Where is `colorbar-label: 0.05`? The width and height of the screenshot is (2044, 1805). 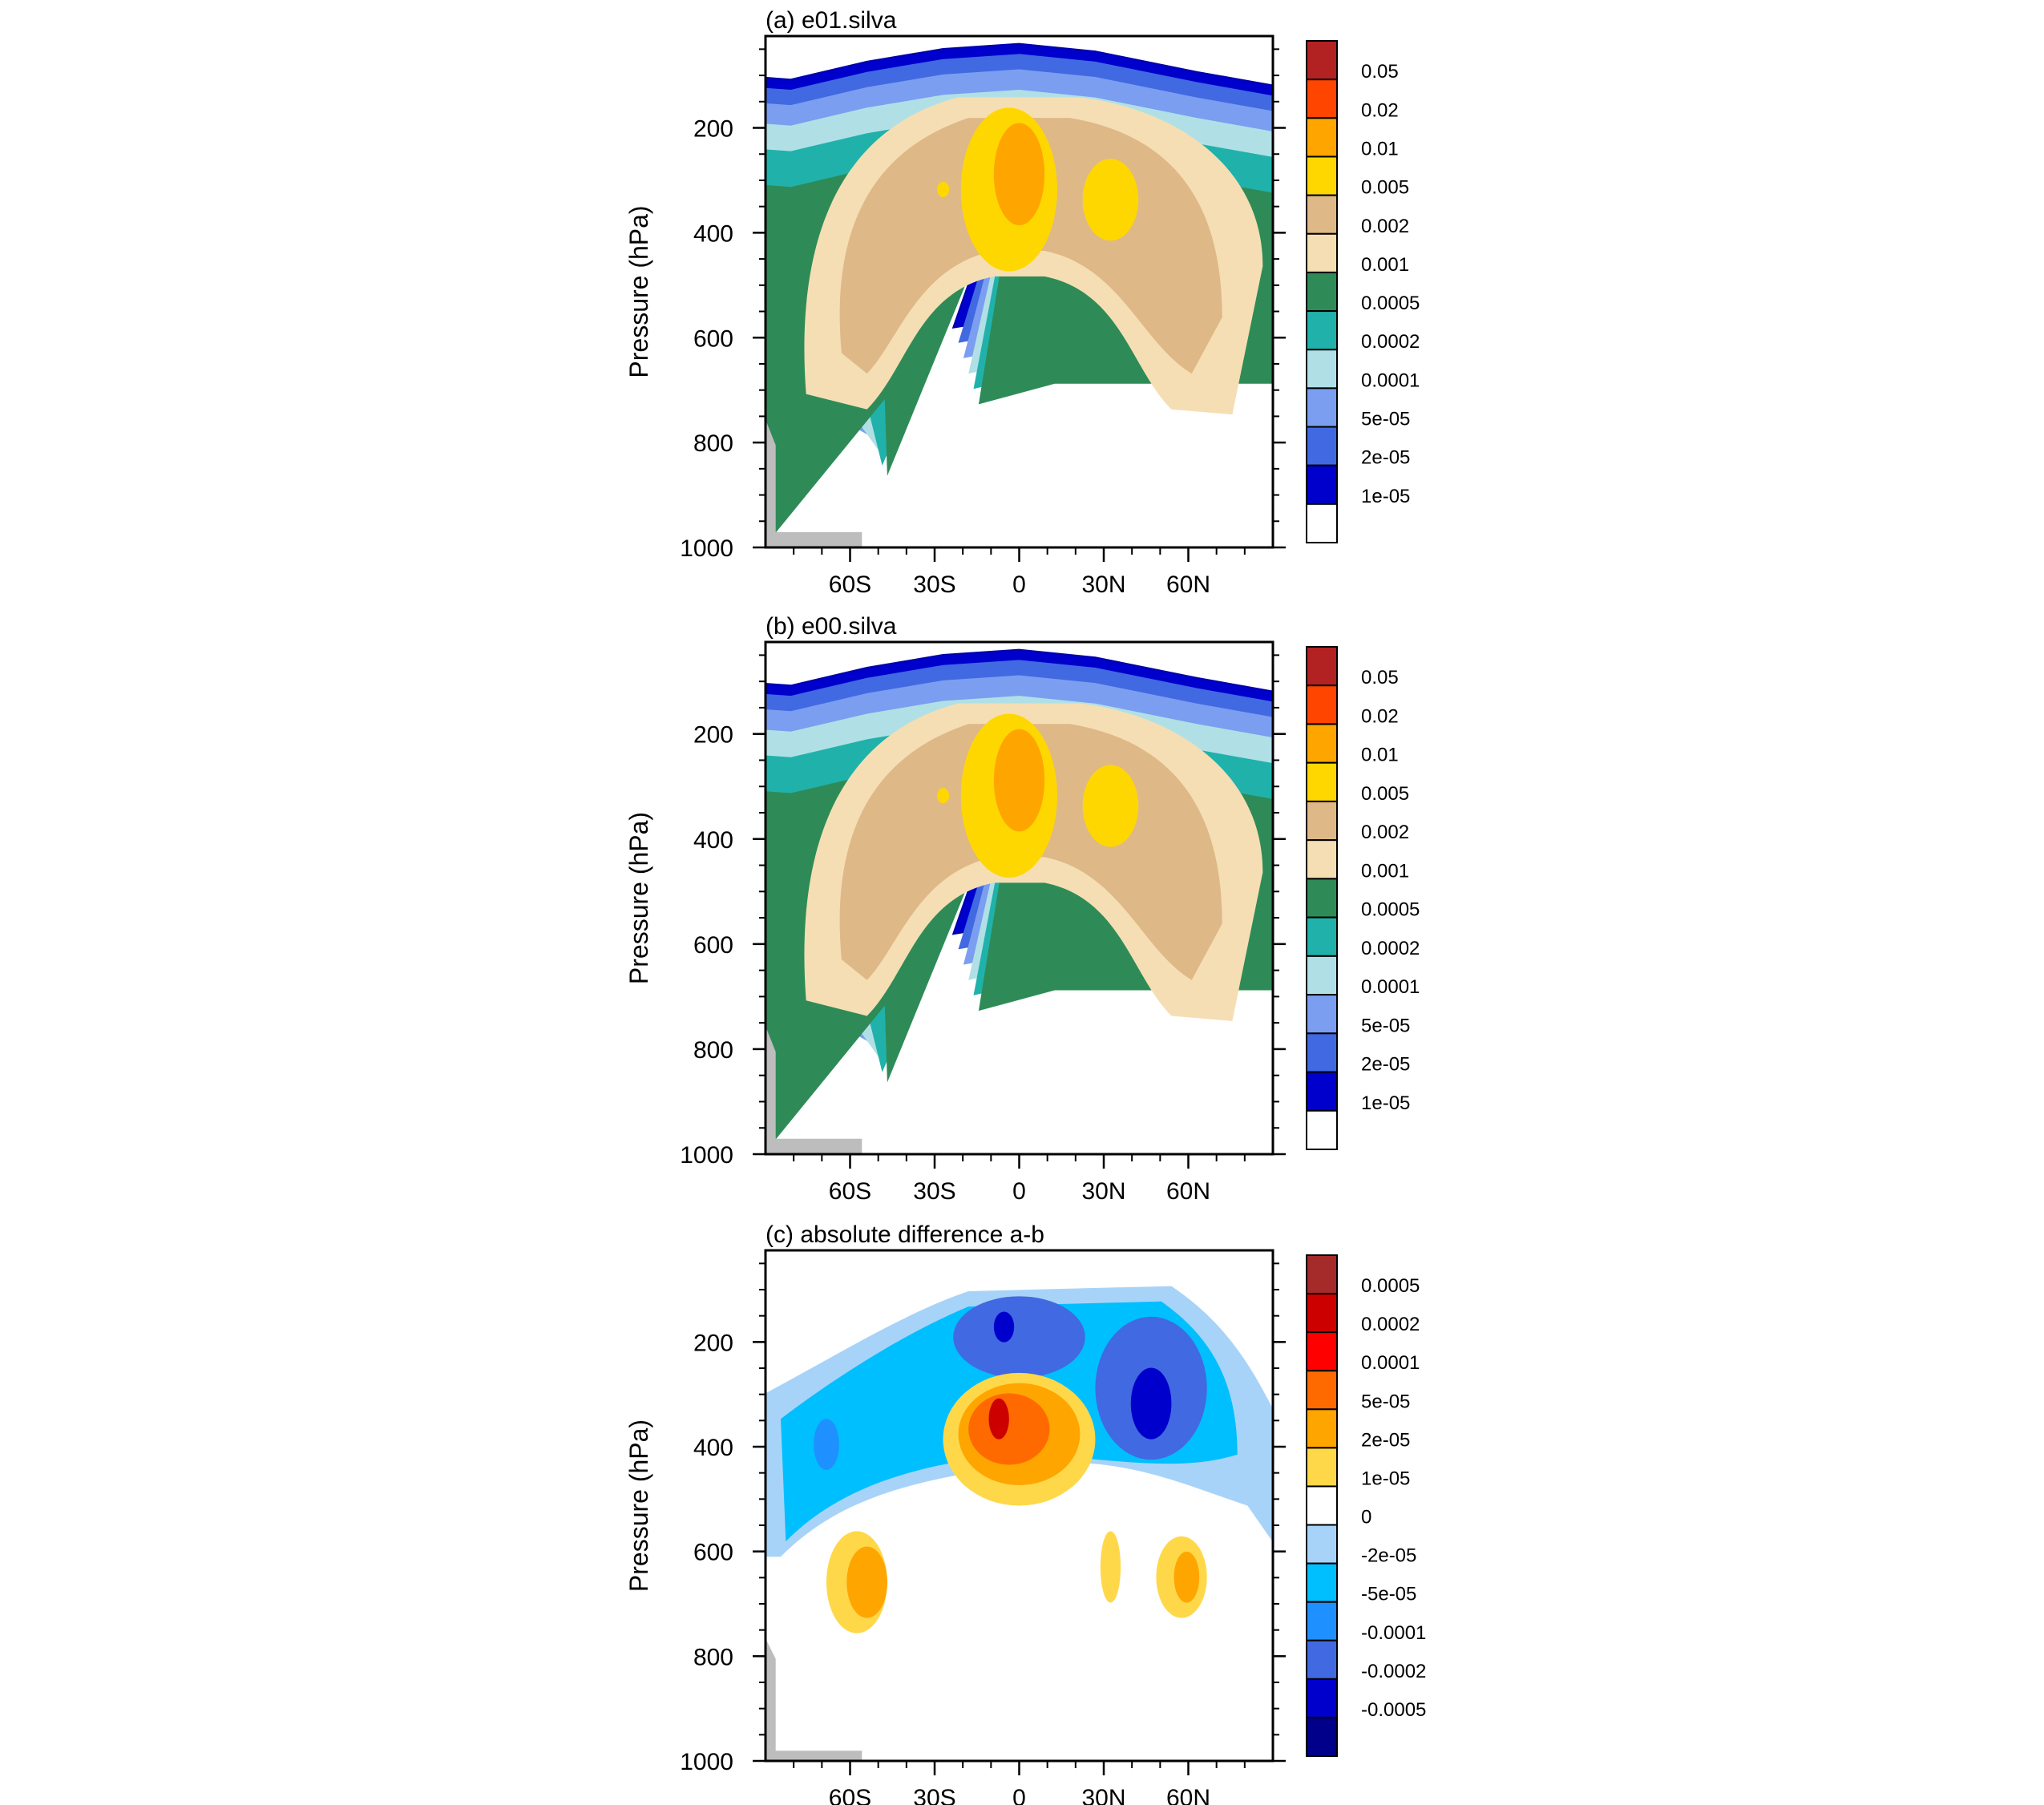
colorbar-label: 0.05 is located at coordinates (1380, 72).